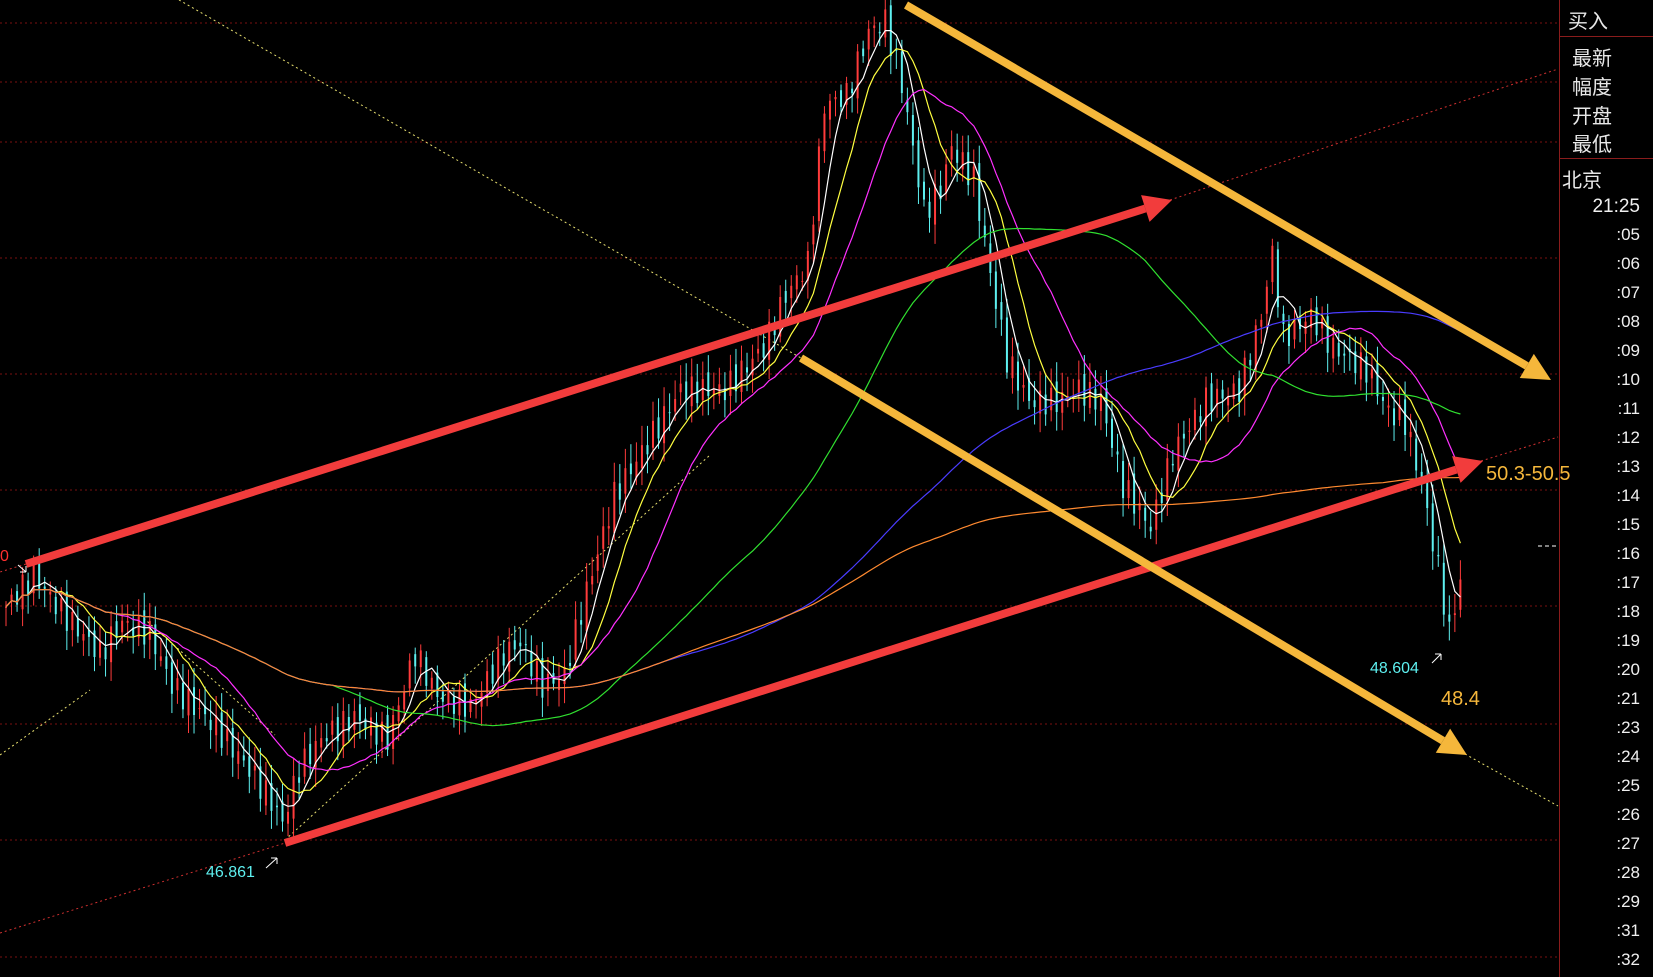  I want to click on time-header: 21:25, so click(1616, 206).